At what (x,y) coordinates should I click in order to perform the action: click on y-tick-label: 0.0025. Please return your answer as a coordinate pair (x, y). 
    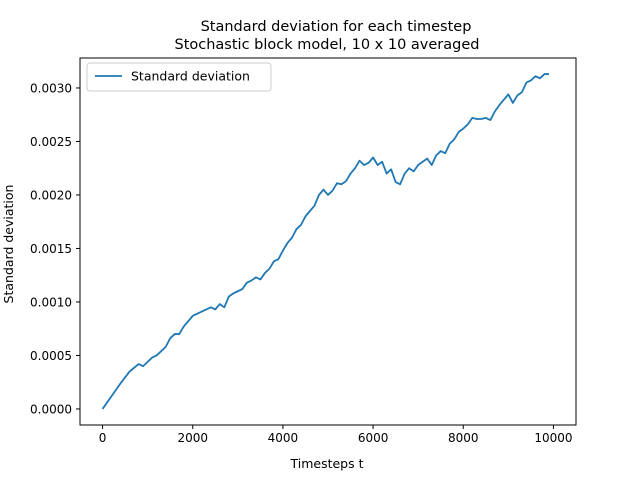
    Looking at the image, I should click on (51, 142).